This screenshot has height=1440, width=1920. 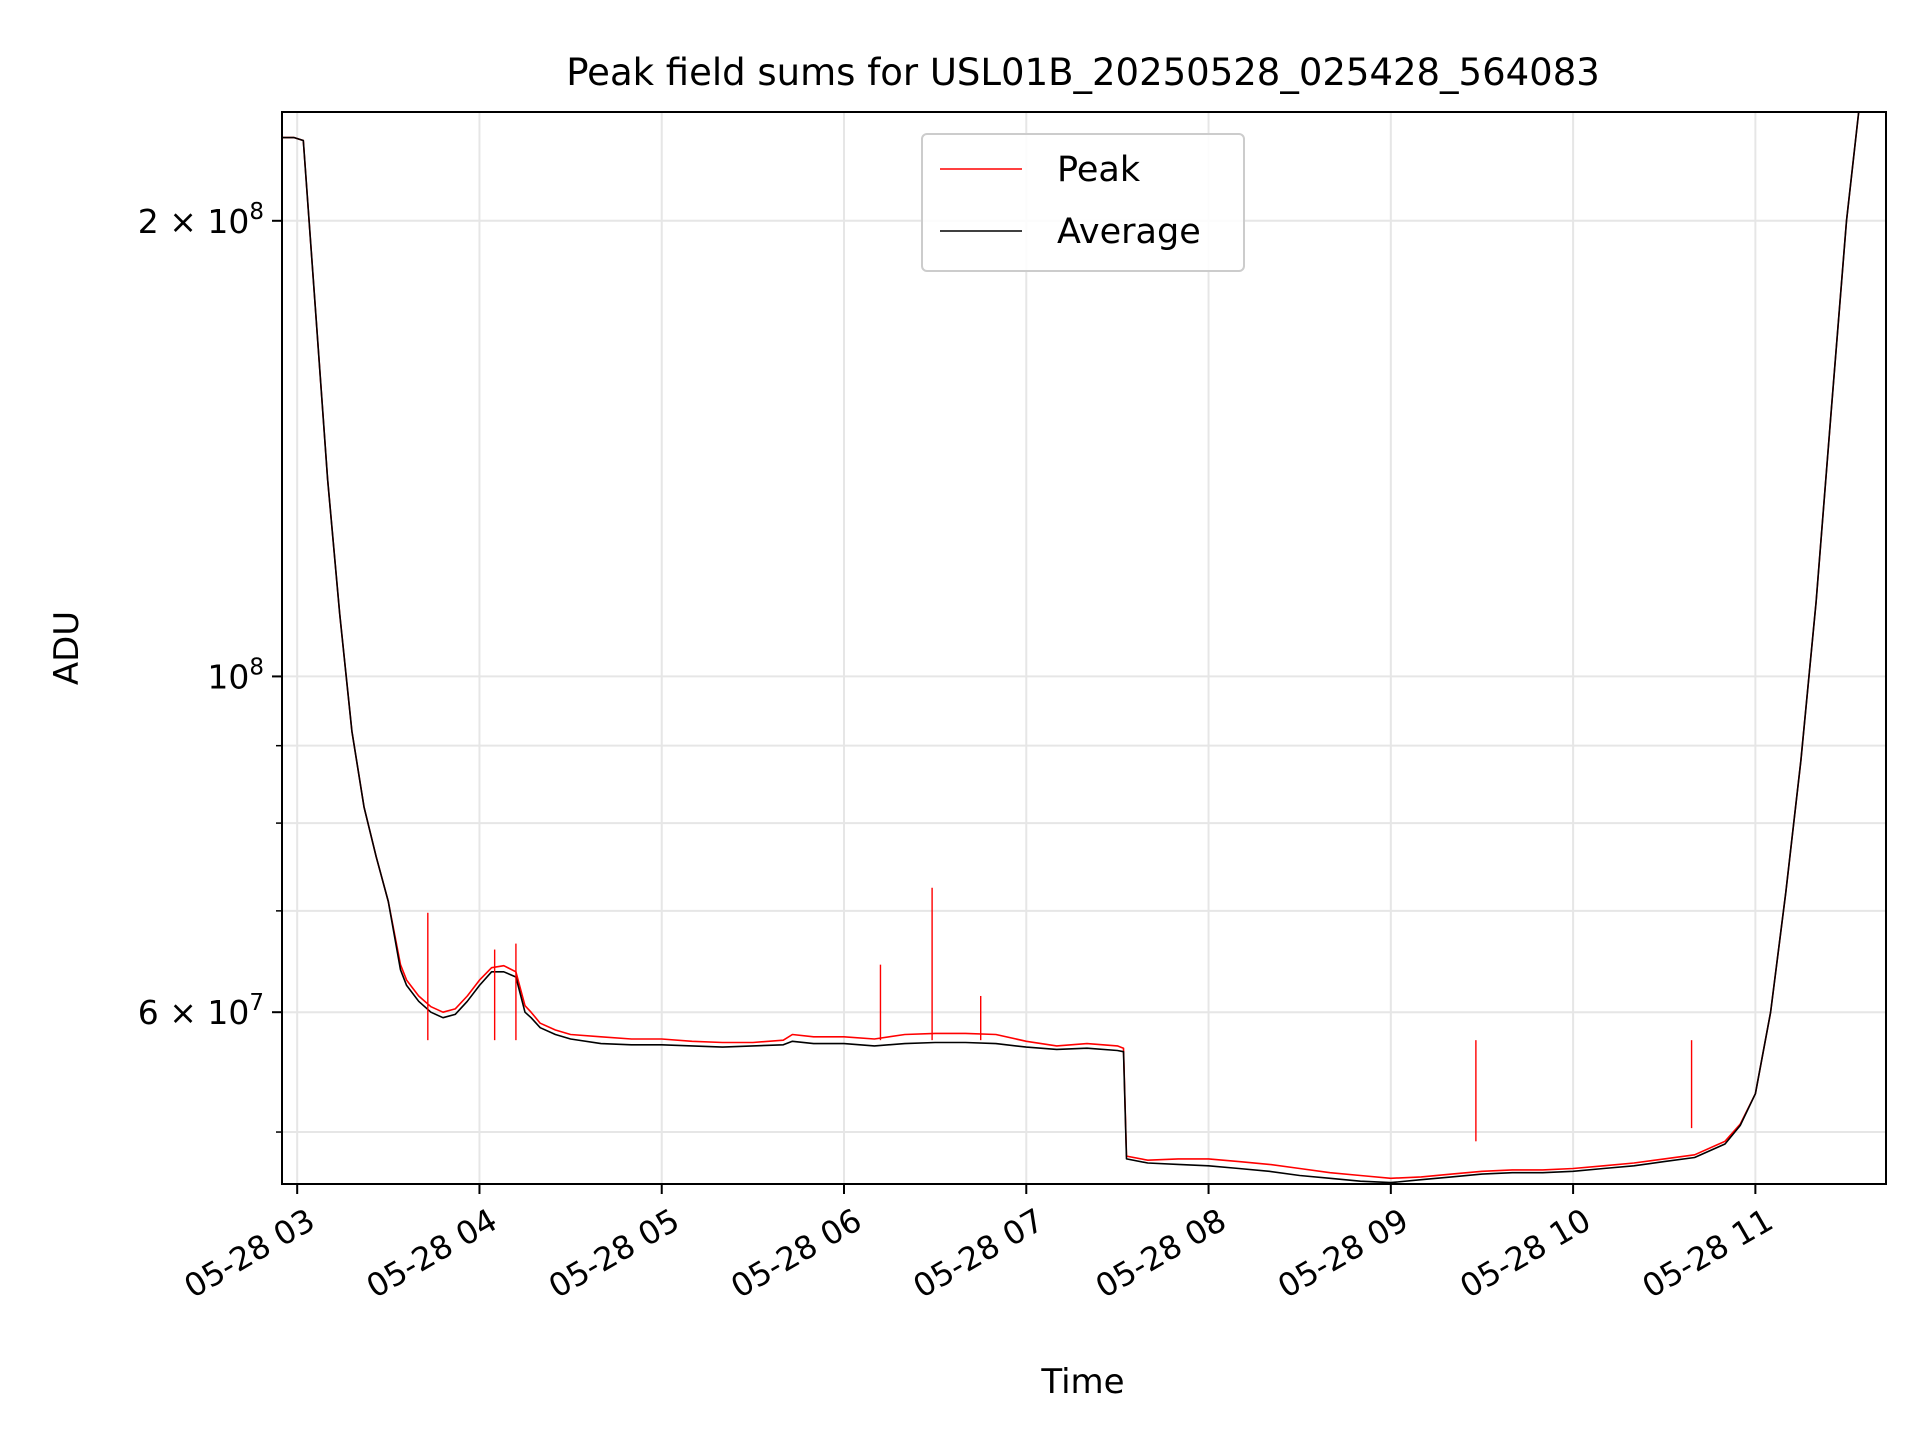 What do you see at coordinates (201, 220) in the screenshot?
I see `y-tick-label: 2 × 108` at bounding box center [201, 220].